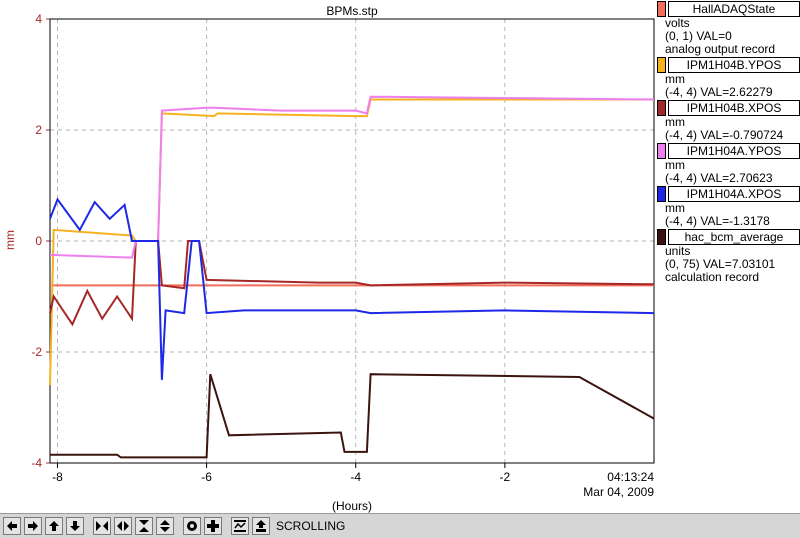 This screenshot has height=538, width=800. I want to click on print-icon, so click(261, 526).